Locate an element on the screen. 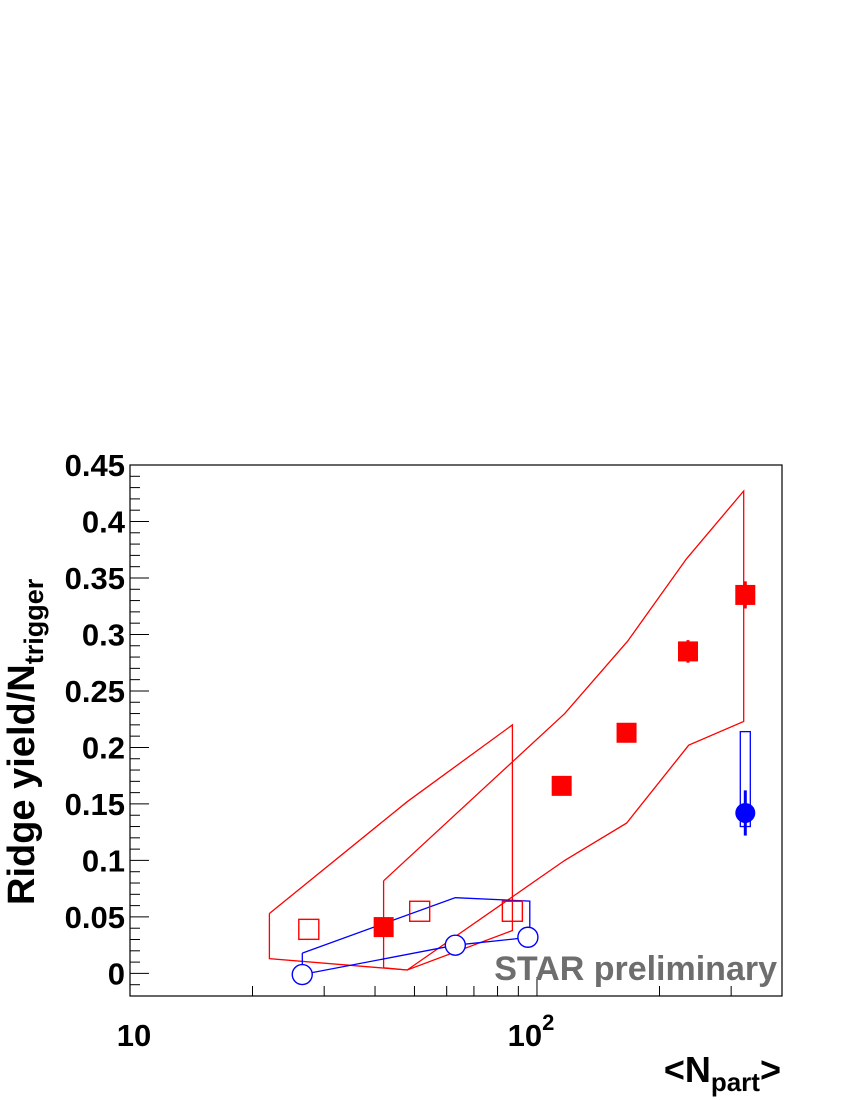 Image resolution: width=850 pixels, height=1100 pixels. y-tick-label: 0.3 is located at coordinates (103, 634).